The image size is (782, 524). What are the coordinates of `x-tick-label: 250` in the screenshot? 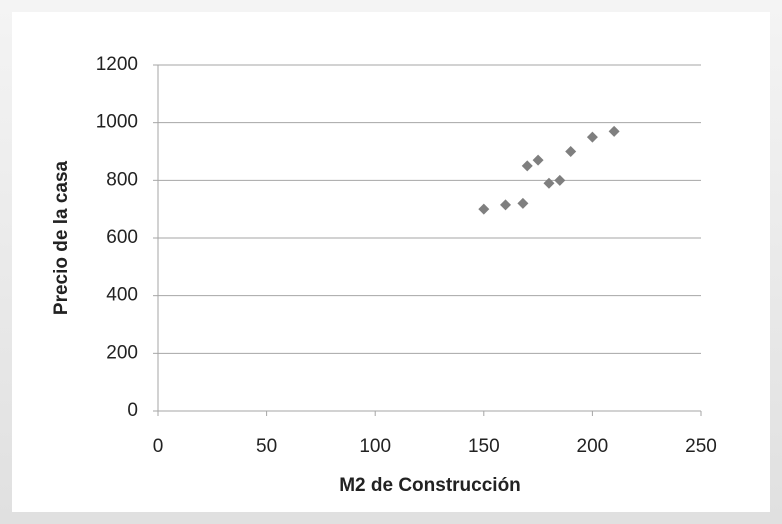 It's located at (701, 446).